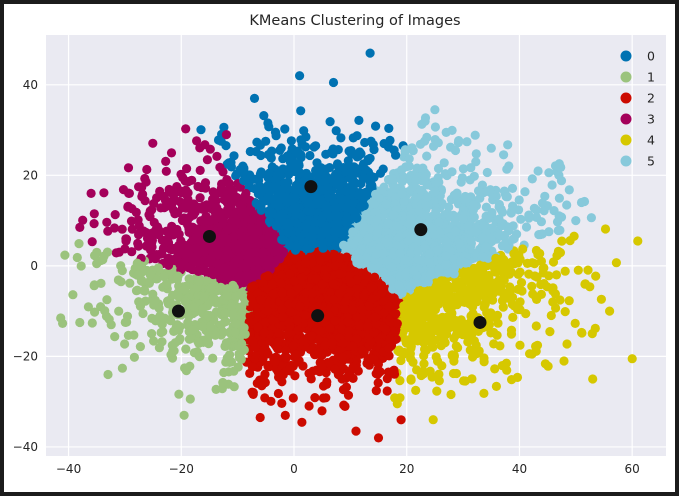 The height and width of the screenshot is (496, 679). Describe the element at coordinates (354, 21) in the screenshot. I see `chart-title: KMeans Clustering of Images` at that location.